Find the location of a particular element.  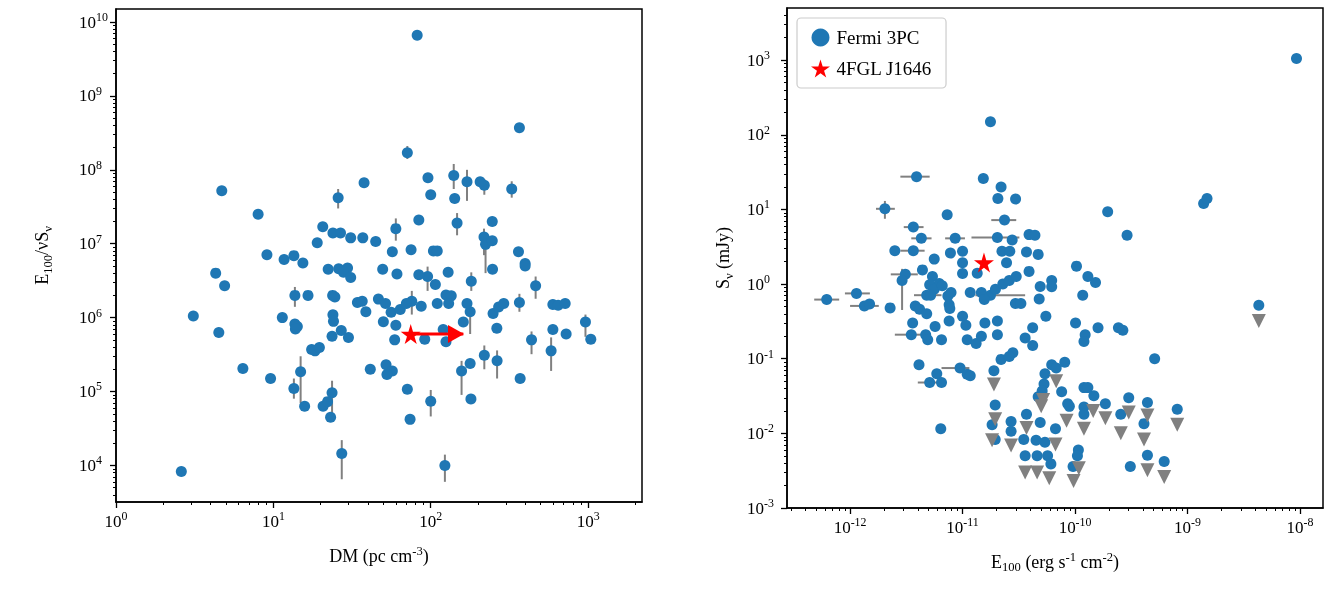

legend-label: 4FGL J1646 is located at coordinates (884, 68).